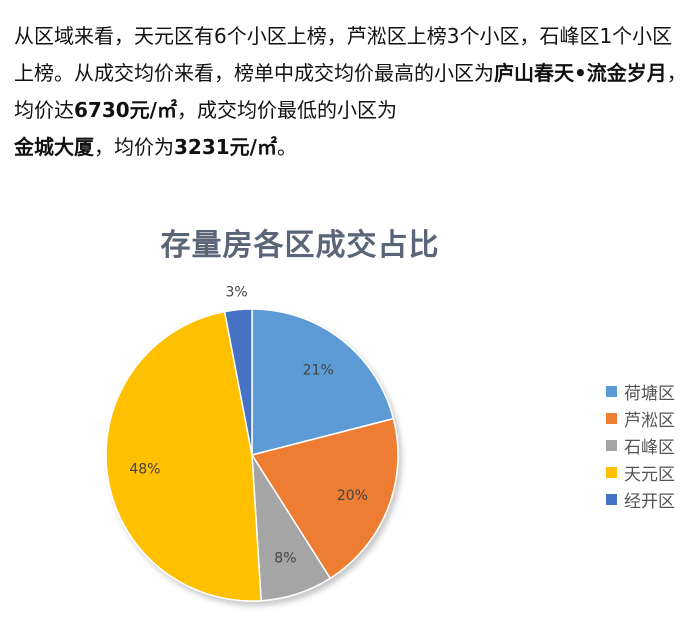  What do you see at coordinates (300, 245) in the screenshot?
I see `chart-title: 存量房各区成交占比` at bounding box center [300, 245].